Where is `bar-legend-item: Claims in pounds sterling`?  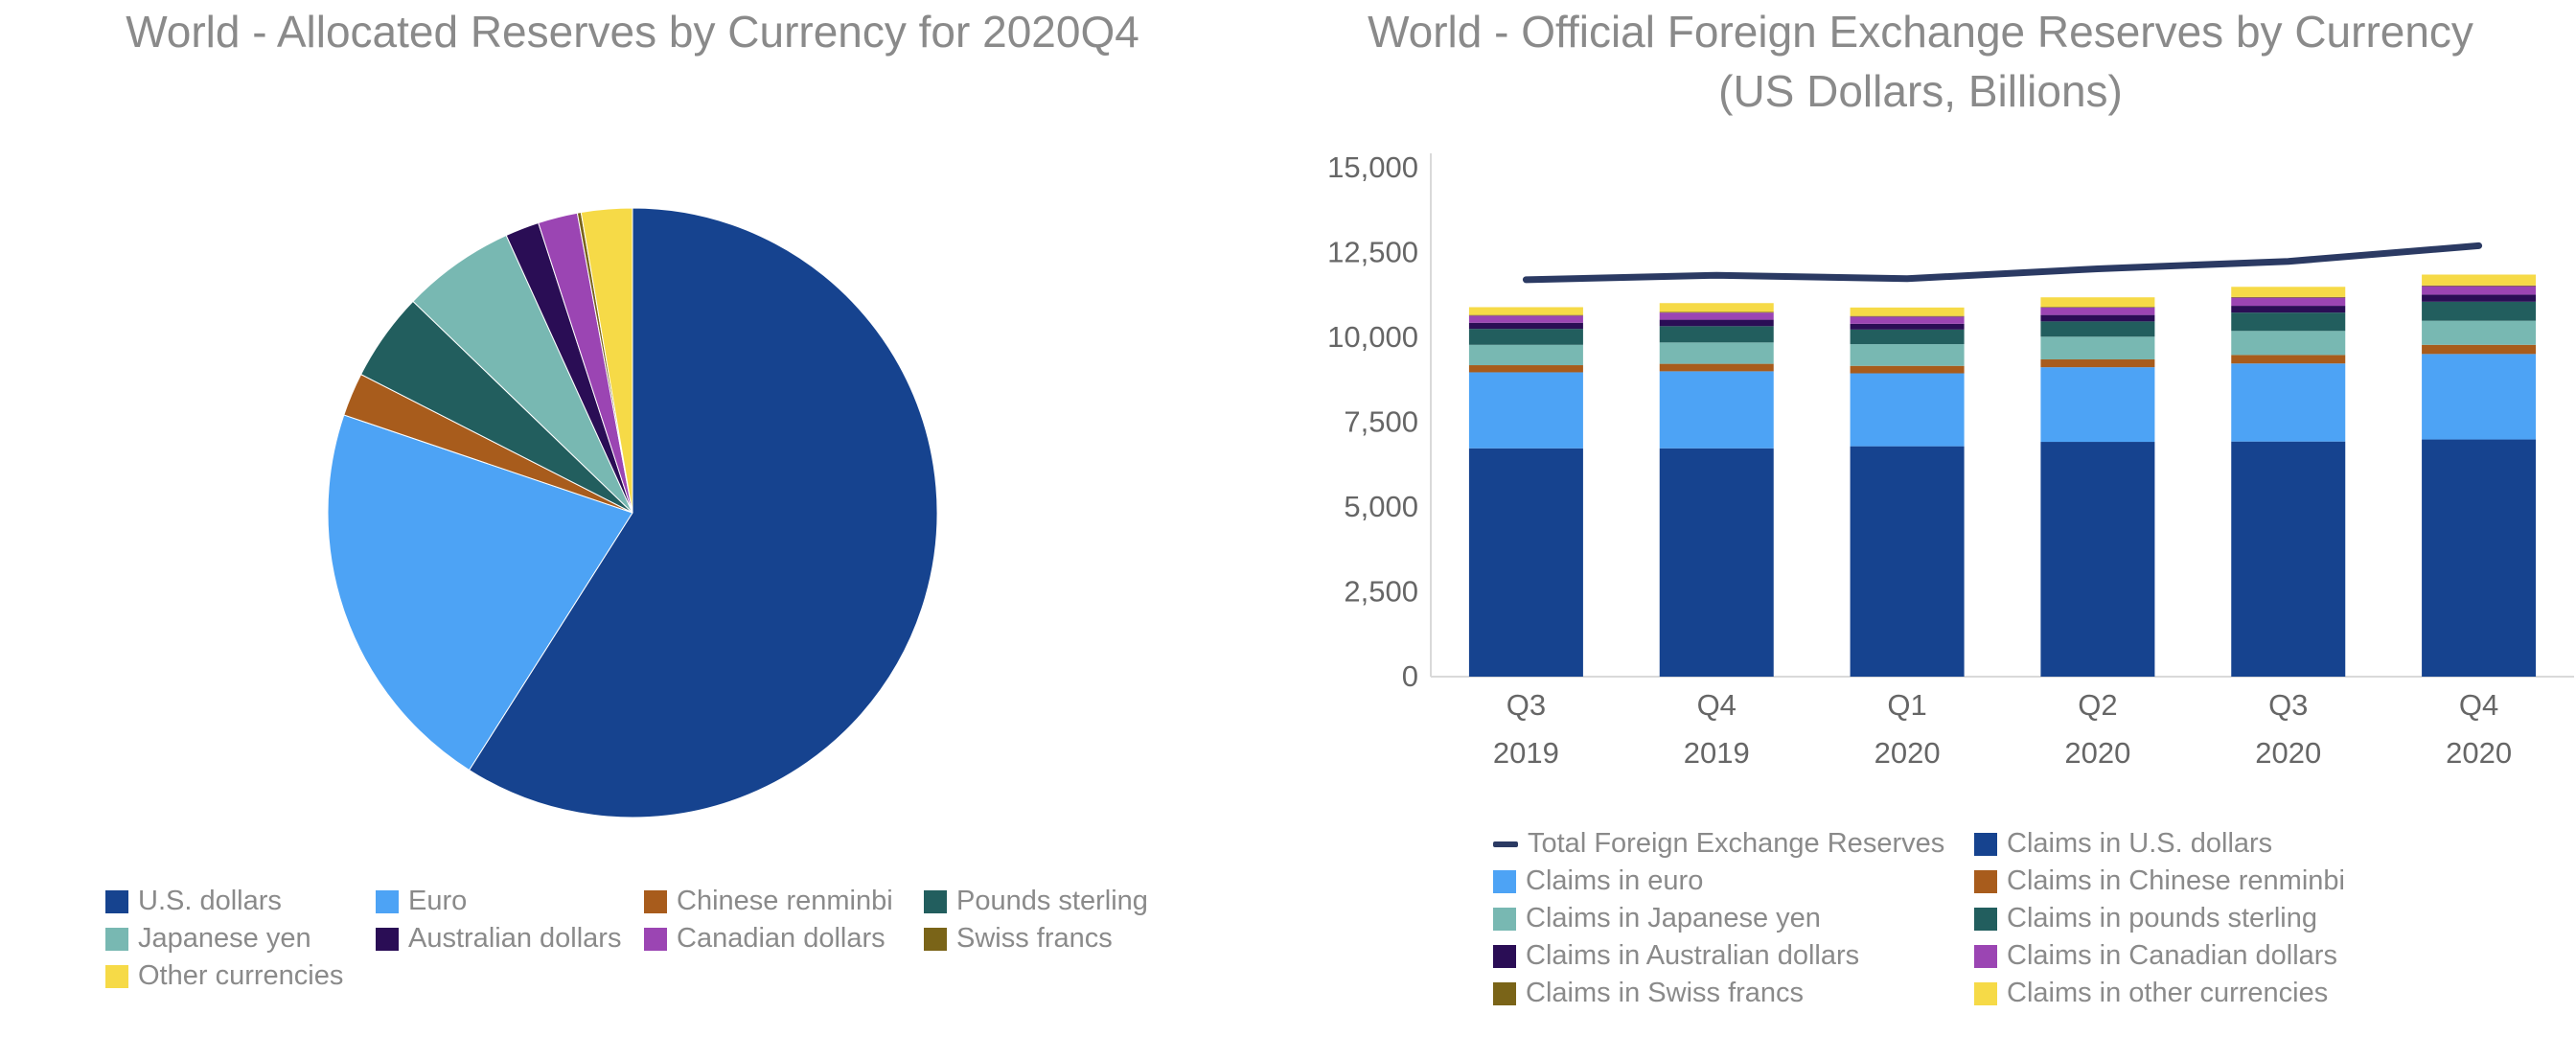
bar-legend-item: Claims in pounds sterling is located at coordinates (2145, 919).